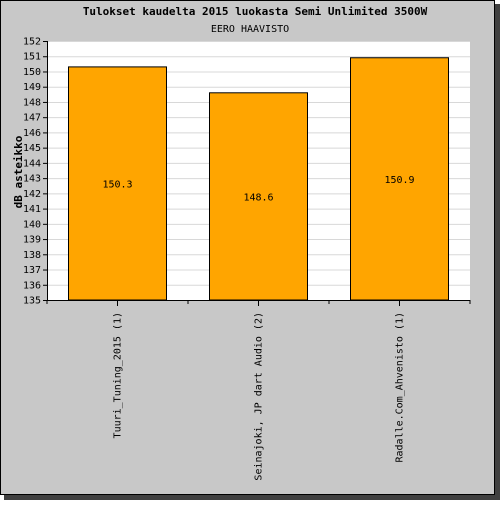 The image size is (500, 505). I want to click on y-tick-label: 150, so click(32, 72).